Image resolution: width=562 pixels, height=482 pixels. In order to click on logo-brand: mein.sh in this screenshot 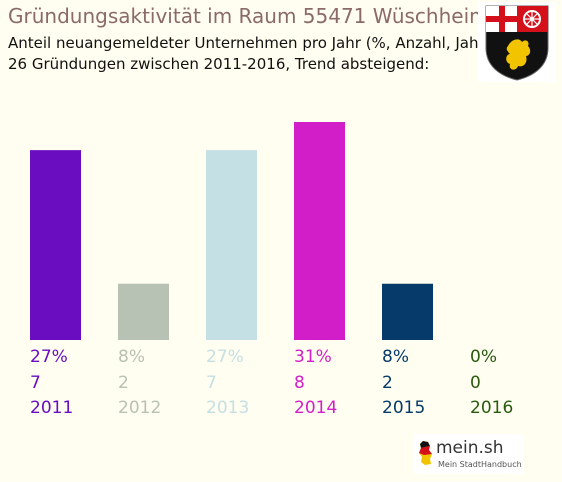, I will do `click(470, 448)`.